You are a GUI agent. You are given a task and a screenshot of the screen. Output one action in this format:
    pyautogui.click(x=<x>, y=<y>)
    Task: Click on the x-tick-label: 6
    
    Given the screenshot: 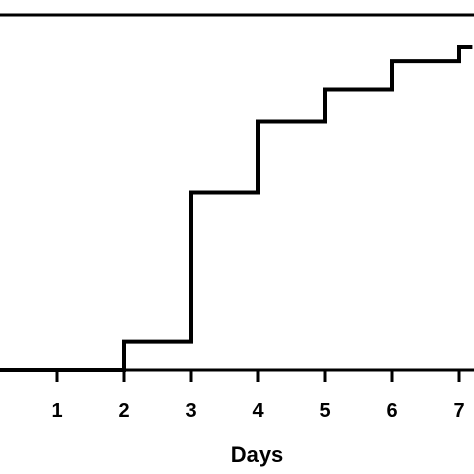 What is the action you would take?
    pyautogui.click(x=391, y=411)
    